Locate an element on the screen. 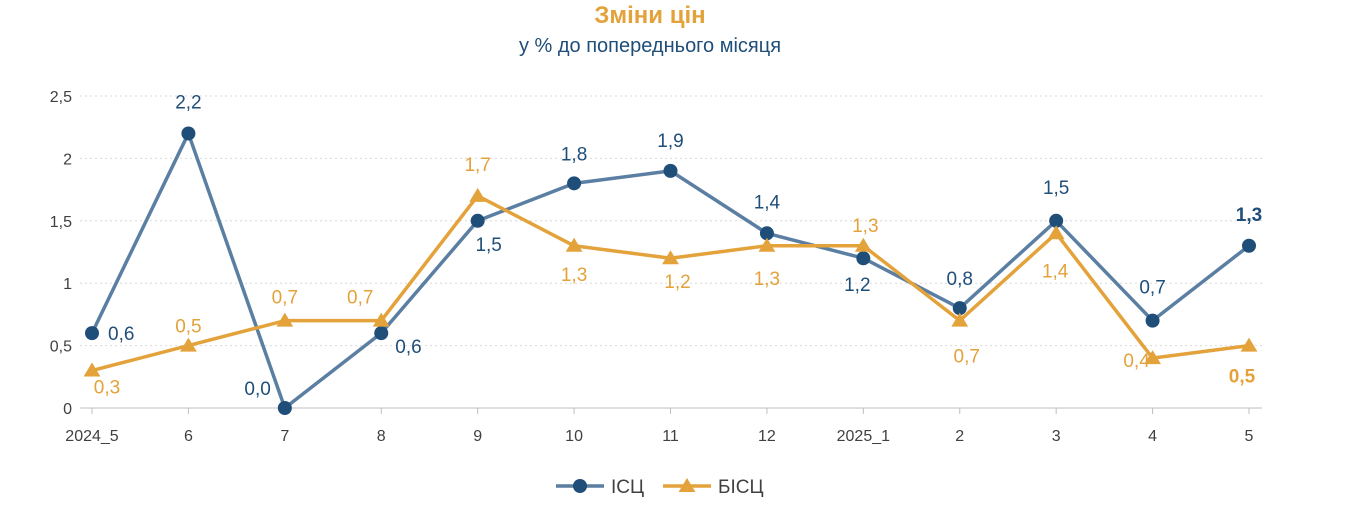  x-tick-label: 4 is located at coordinates (1152, 436).